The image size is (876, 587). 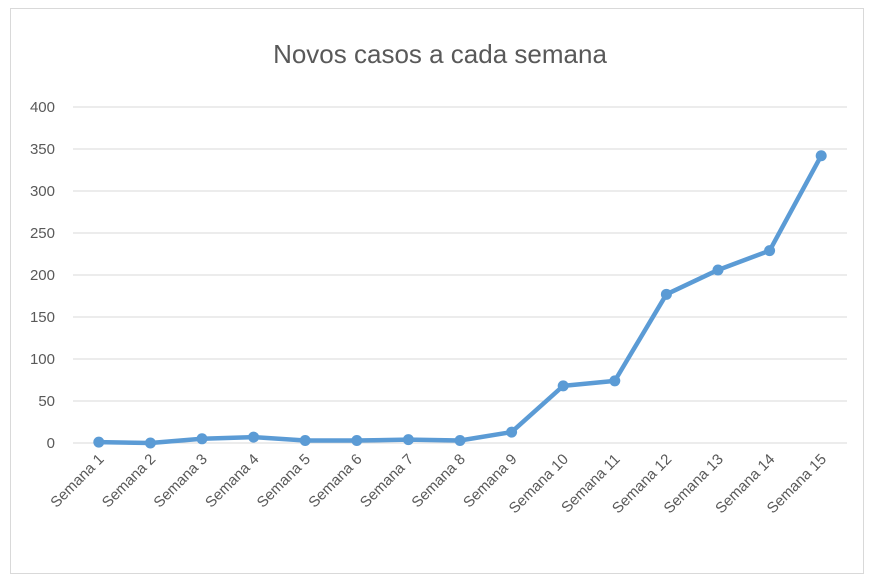 I want to click on y-tick-label: 300, so click(x=42, y=191).